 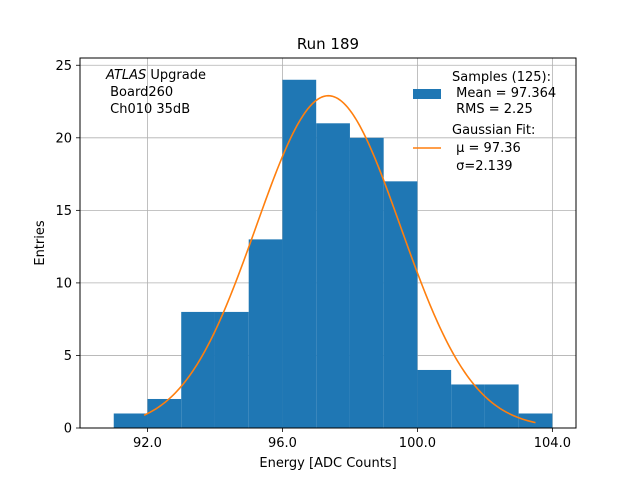 I want to click on y-axis-ticks: 0 5 10 15 20 25, so click(x=67, y=248).